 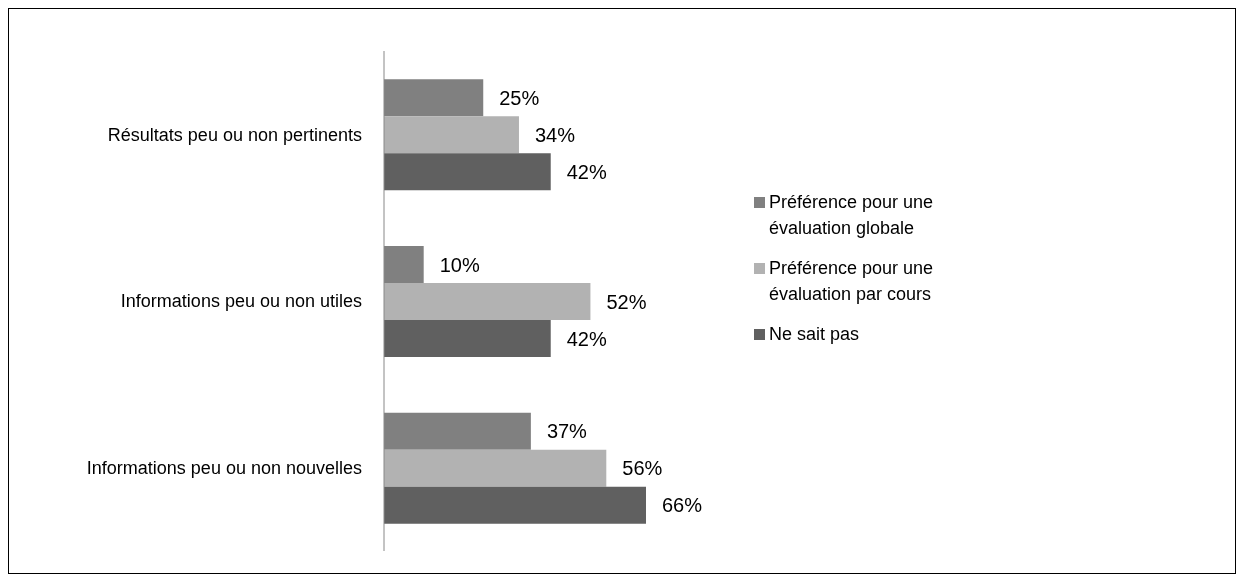 I want to click on data-label: 10%, so click(x=459, y=264).